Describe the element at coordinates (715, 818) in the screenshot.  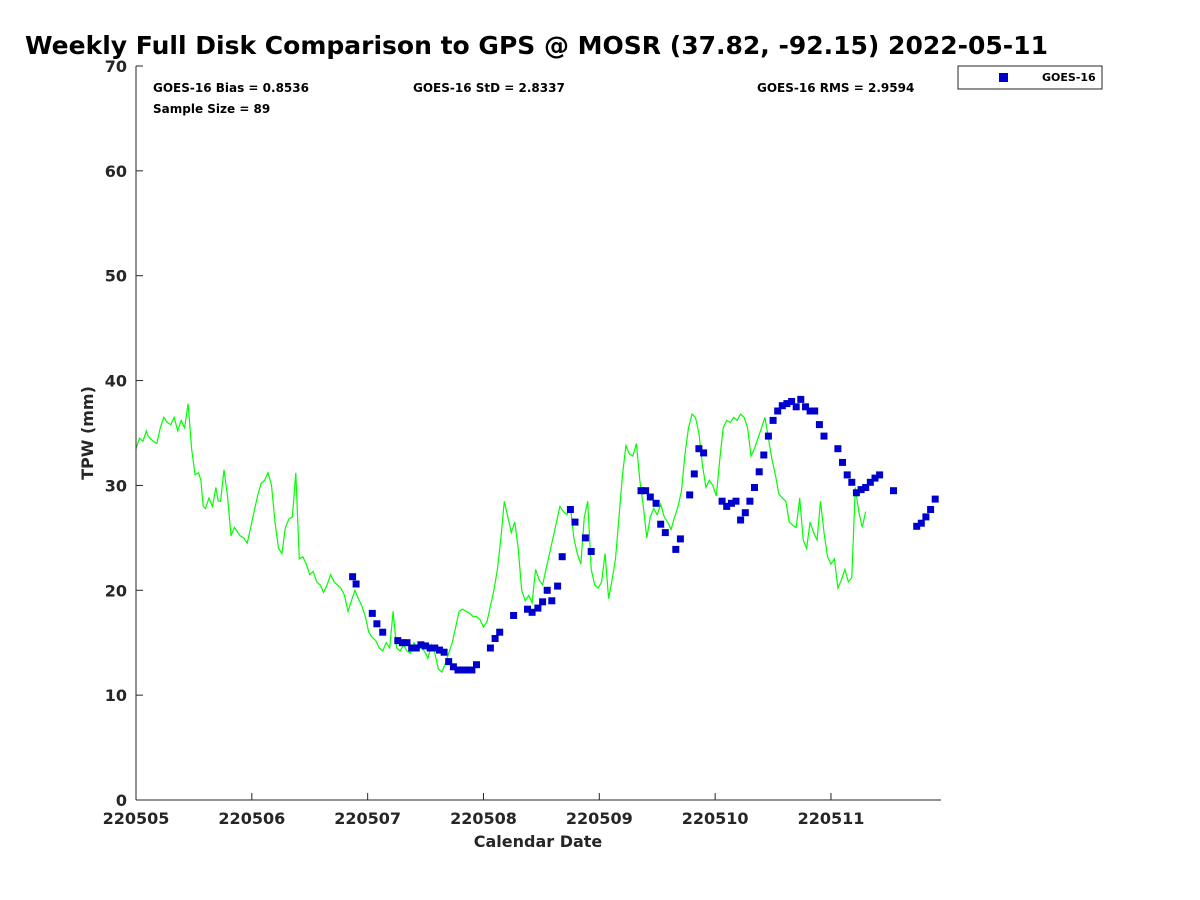
I see `x-tick-label: 220510` at that location.